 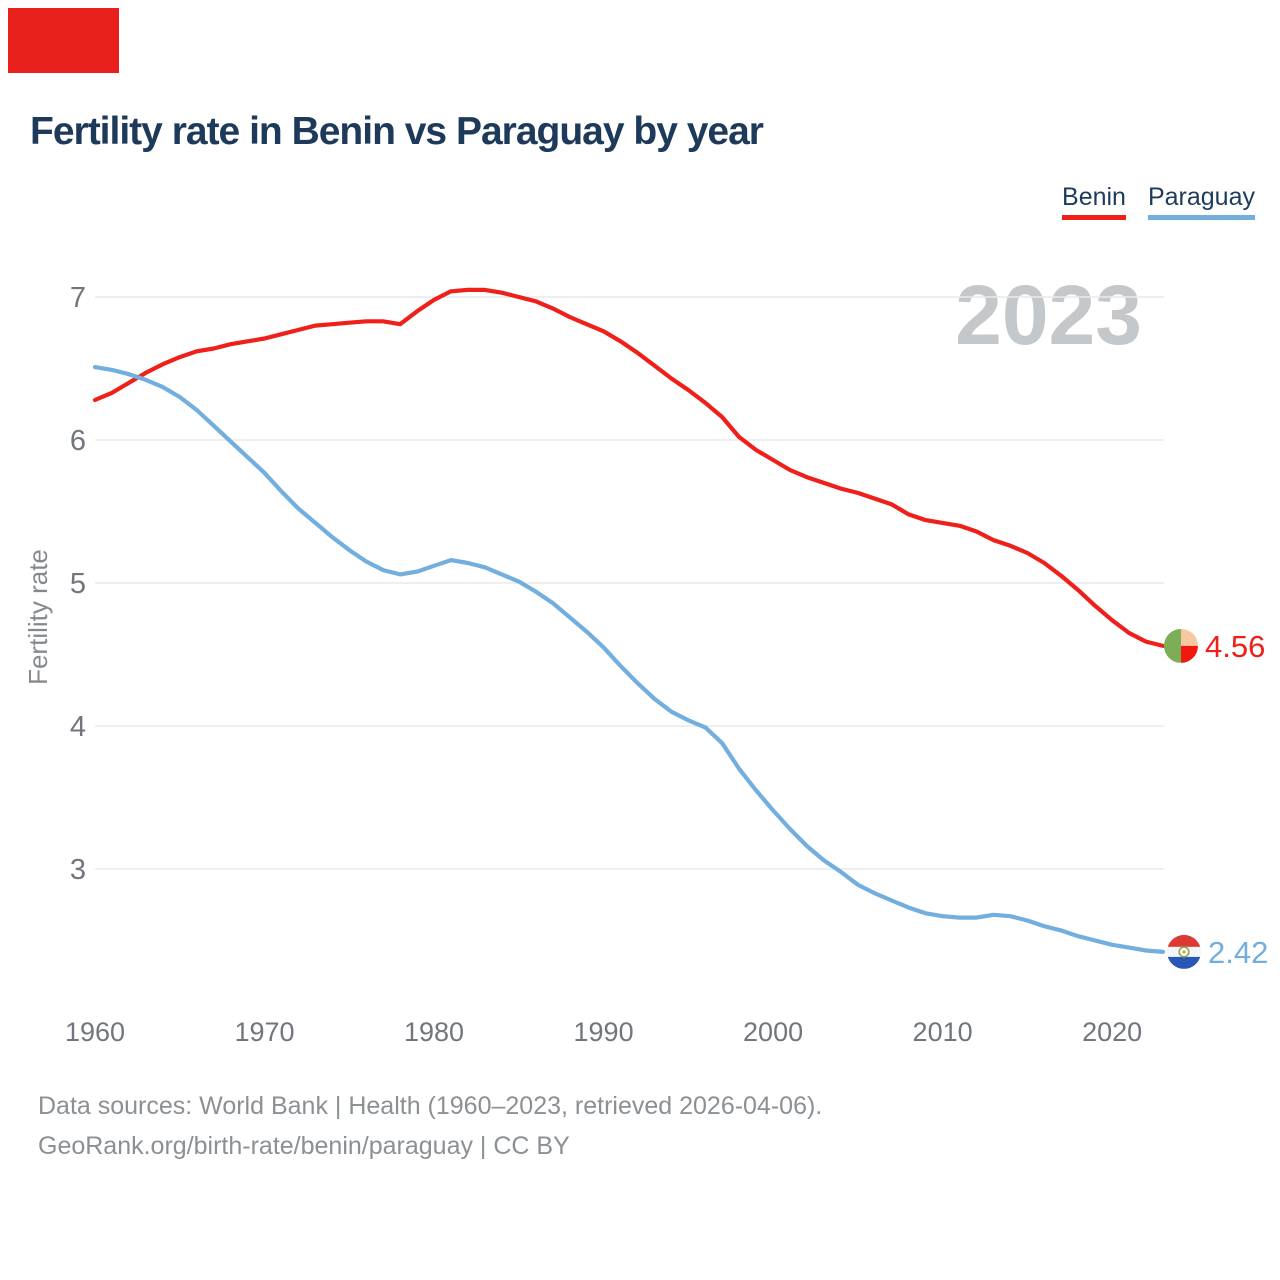 I want to click on legend-item-benin: Benin, so click(x=1094, y=201).